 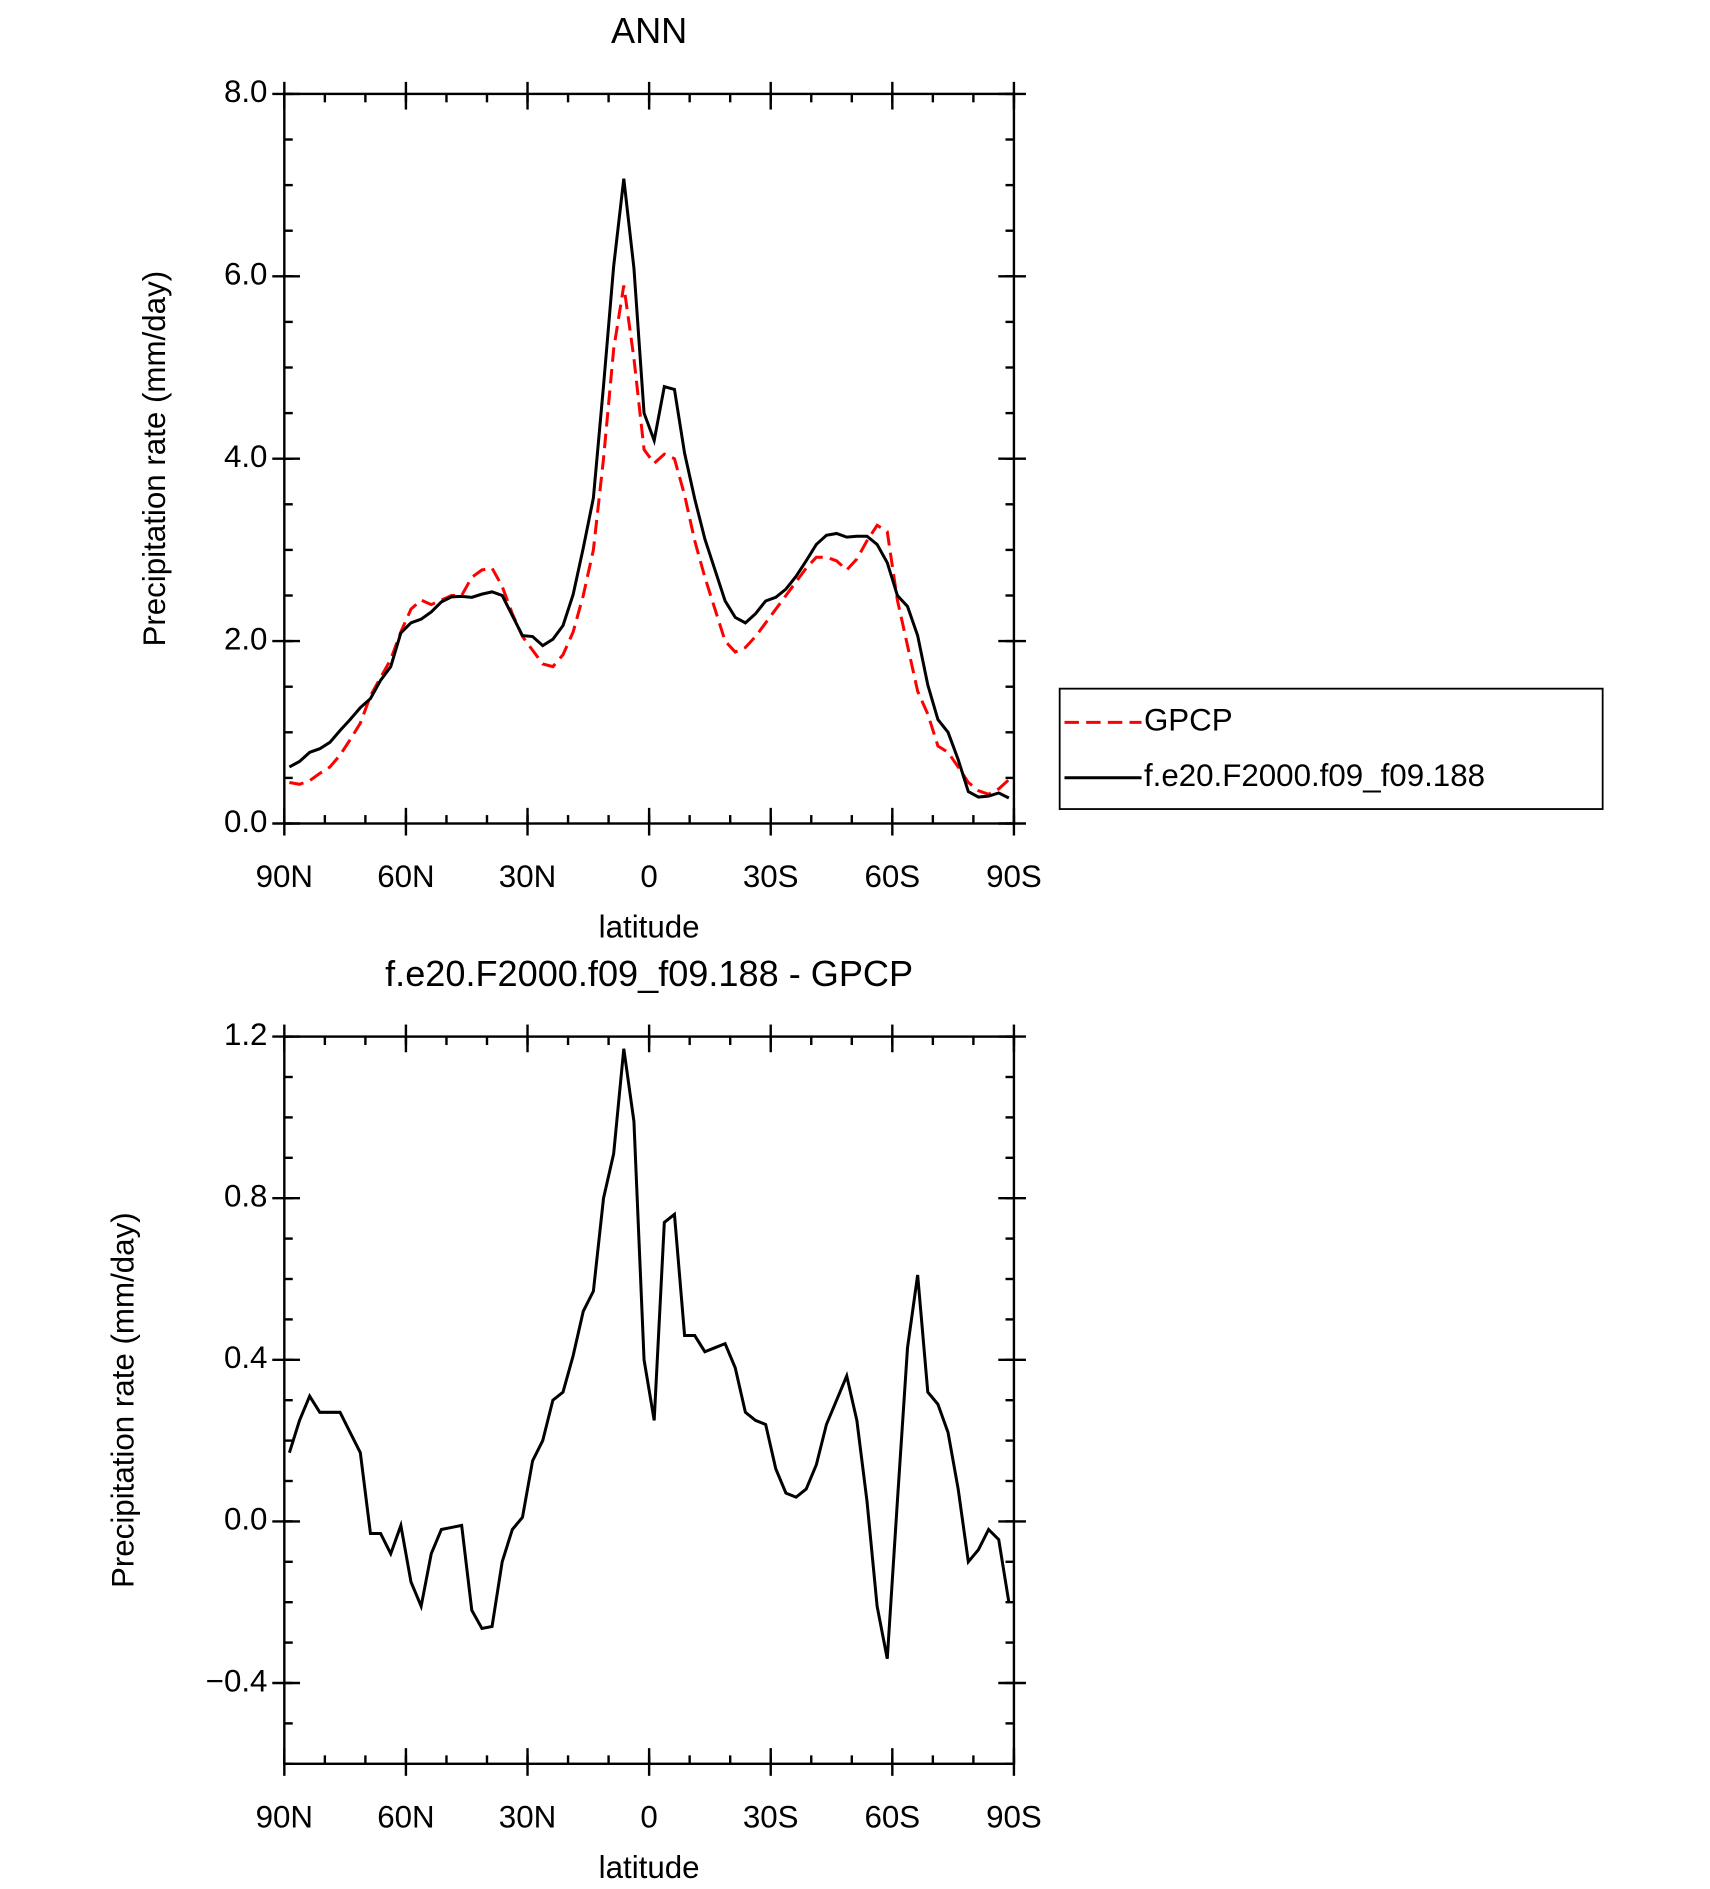 I want to click on y-tick-label: 8.0, so click(x=246, y=91).